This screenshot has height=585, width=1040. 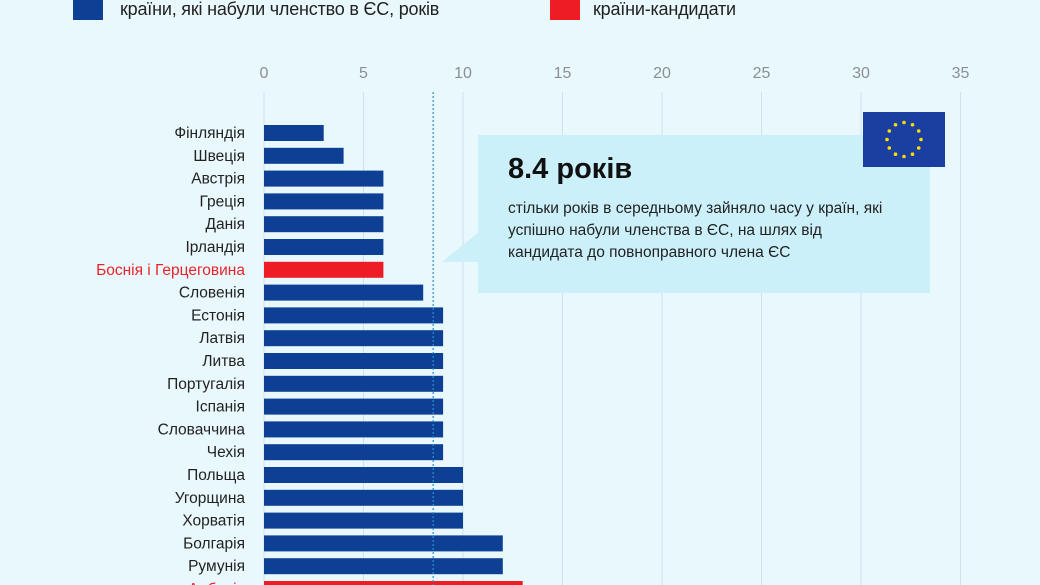 What do you see at coordinates (214, 543) in the screenshot?
I see `category-label: Болгарія` at bounding box center [214, 543].